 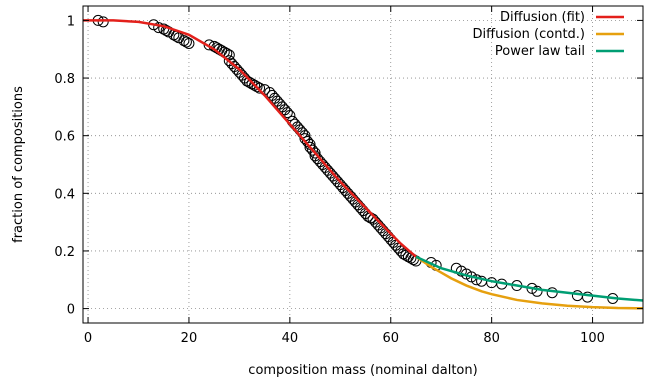 I want to click on y-tick-label: 0, so click(x=71, y=310).